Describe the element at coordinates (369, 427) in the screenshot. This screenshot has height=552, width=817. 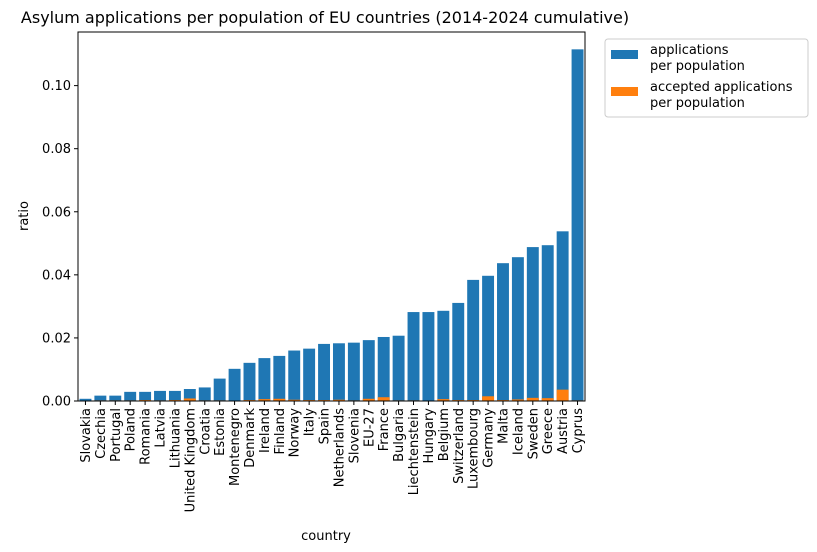
I see `x-tick-label: EU-27` at that location.